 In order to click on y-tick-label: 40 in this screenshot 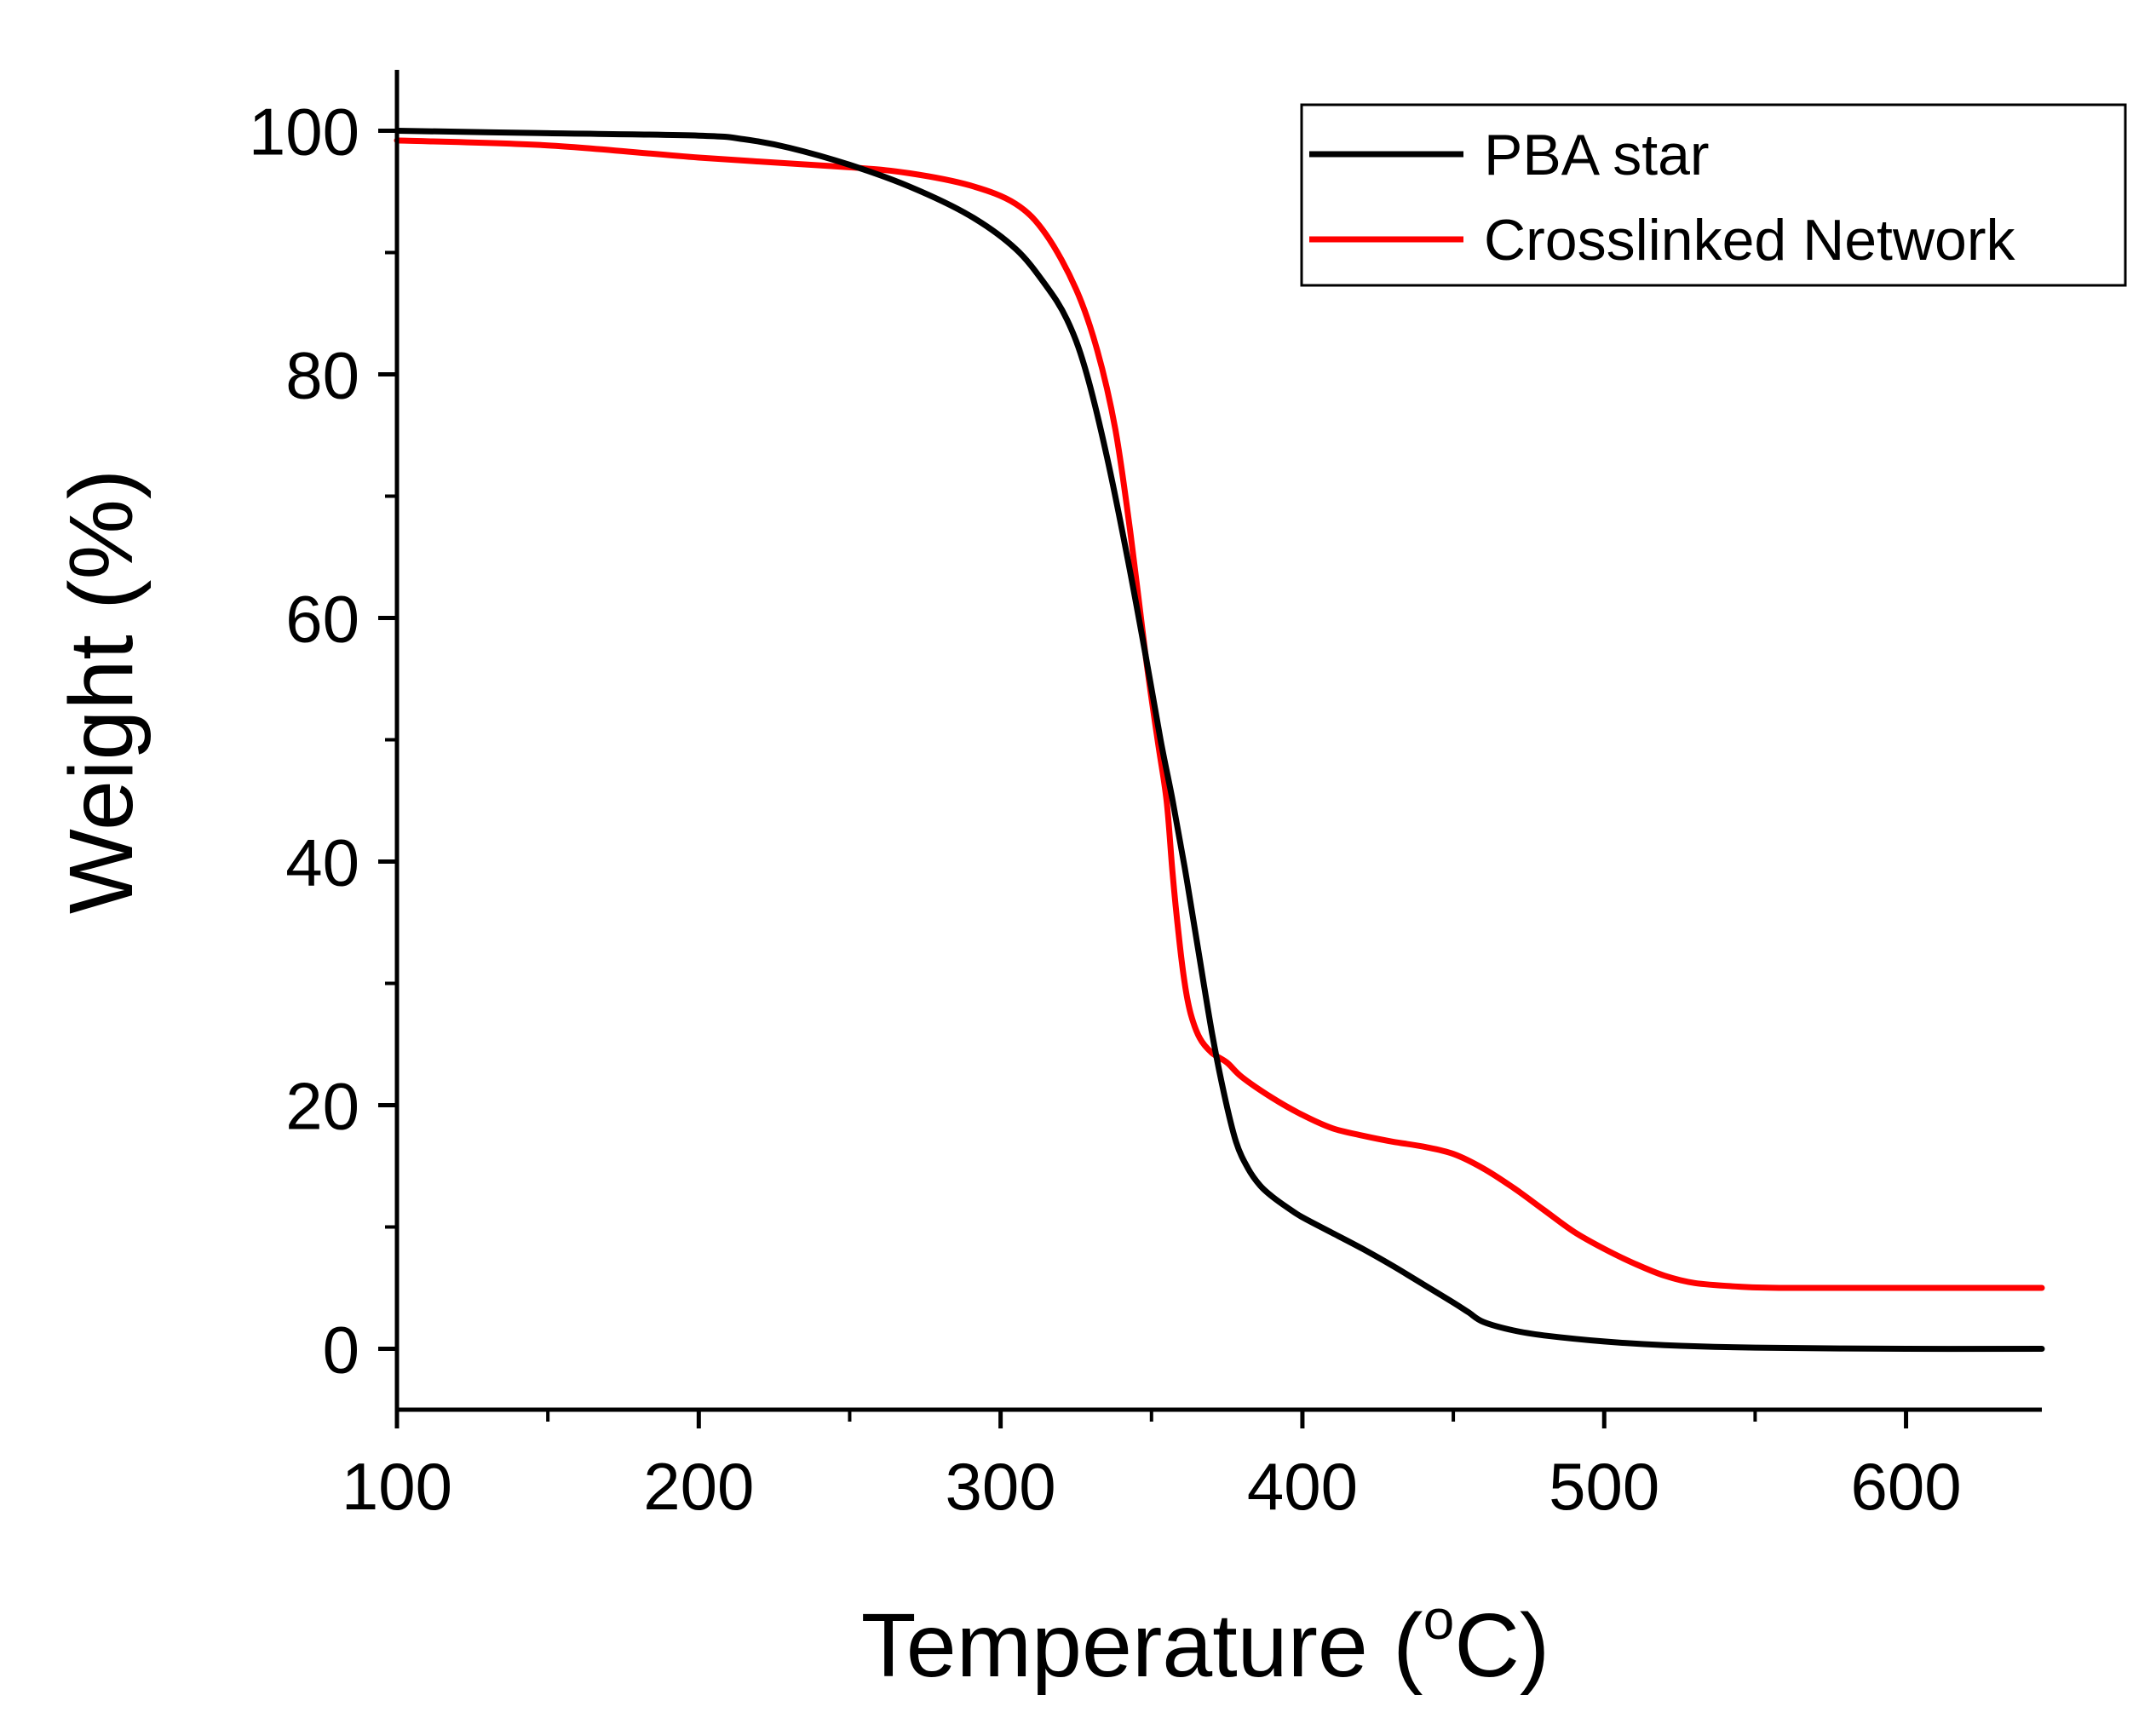, I will do `click(322, 862)`.